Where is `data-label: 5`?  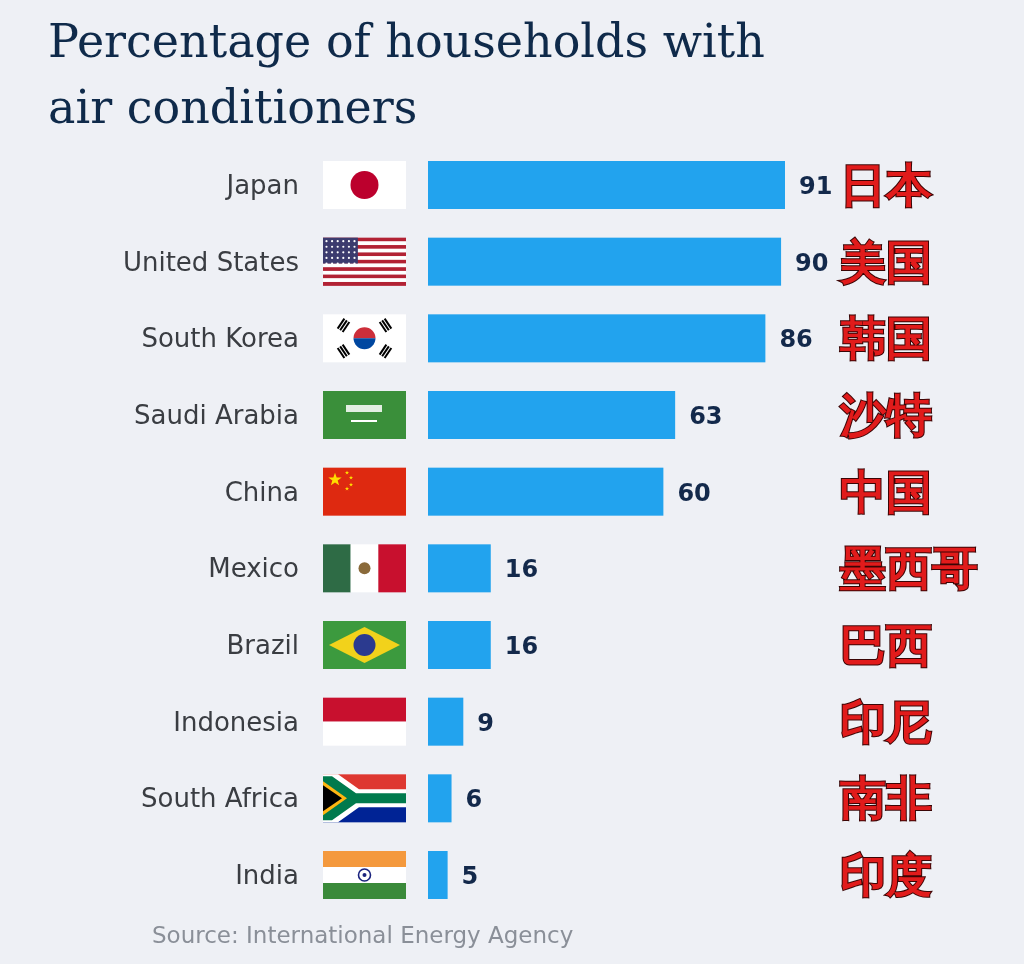 data-label: 5 is located at coordinates (470, 876).